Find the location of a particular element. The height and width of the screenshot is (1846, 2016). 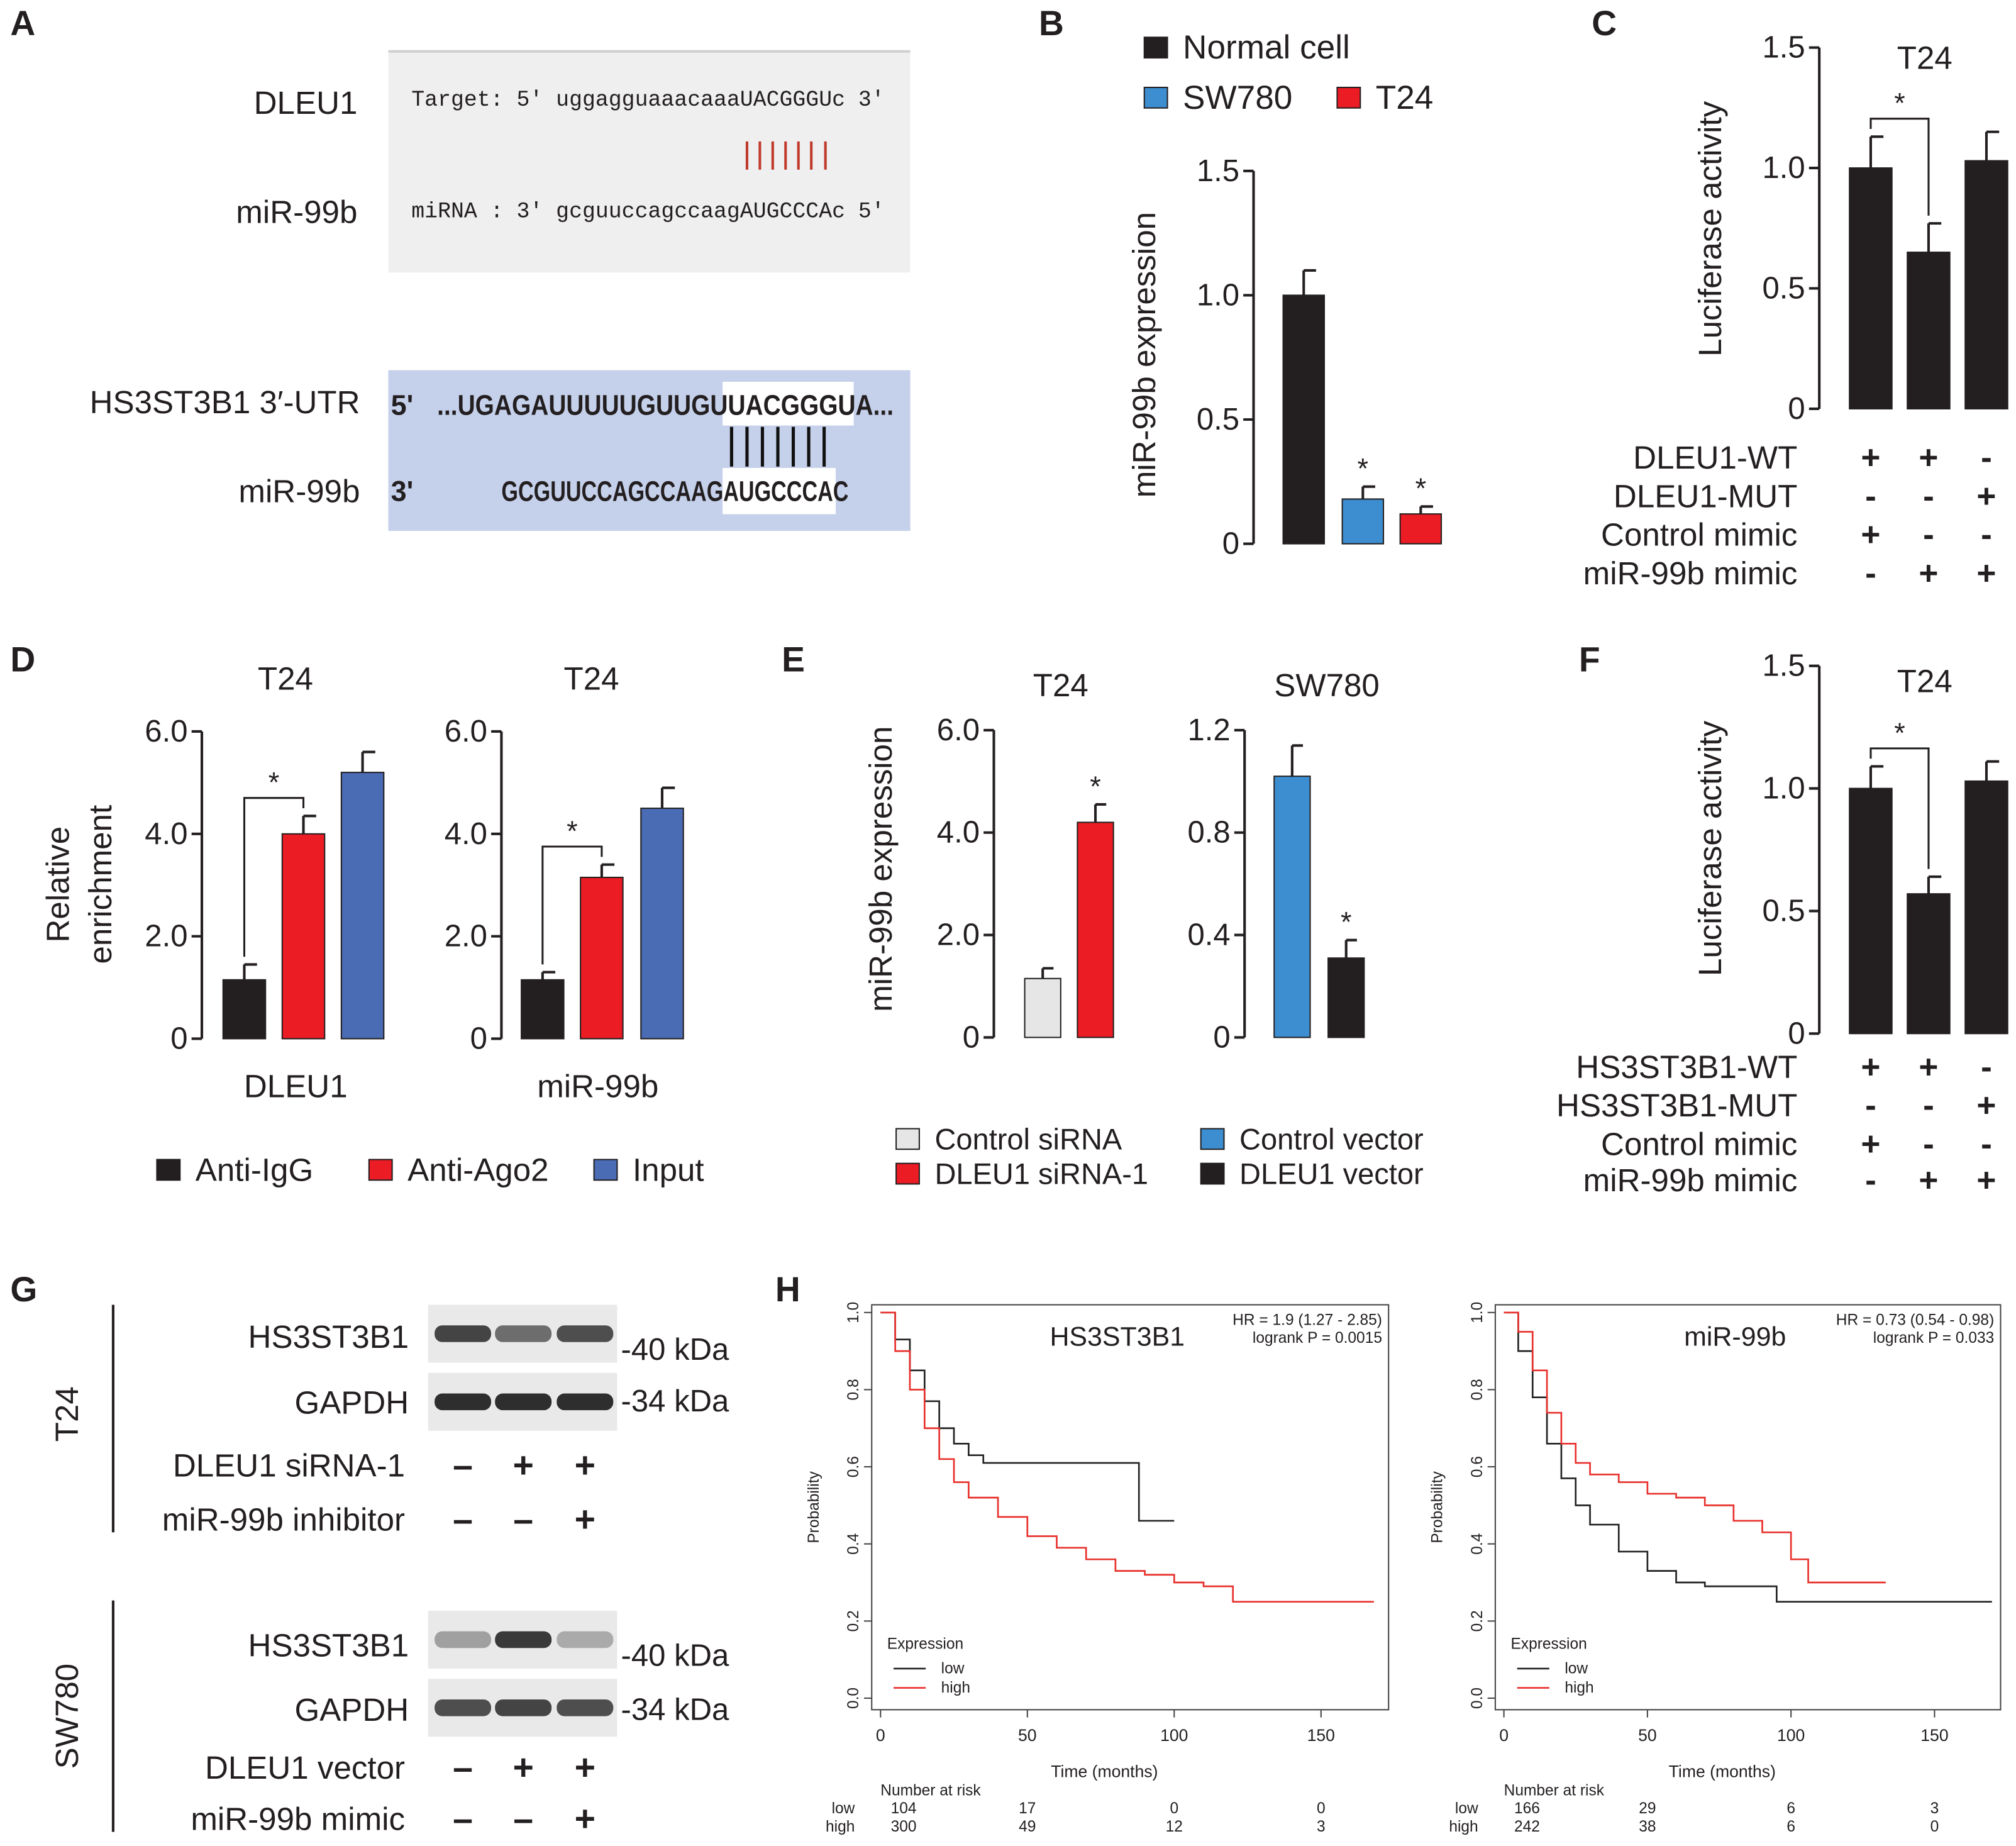

seed-highlight is located at coordinates (779, 490).